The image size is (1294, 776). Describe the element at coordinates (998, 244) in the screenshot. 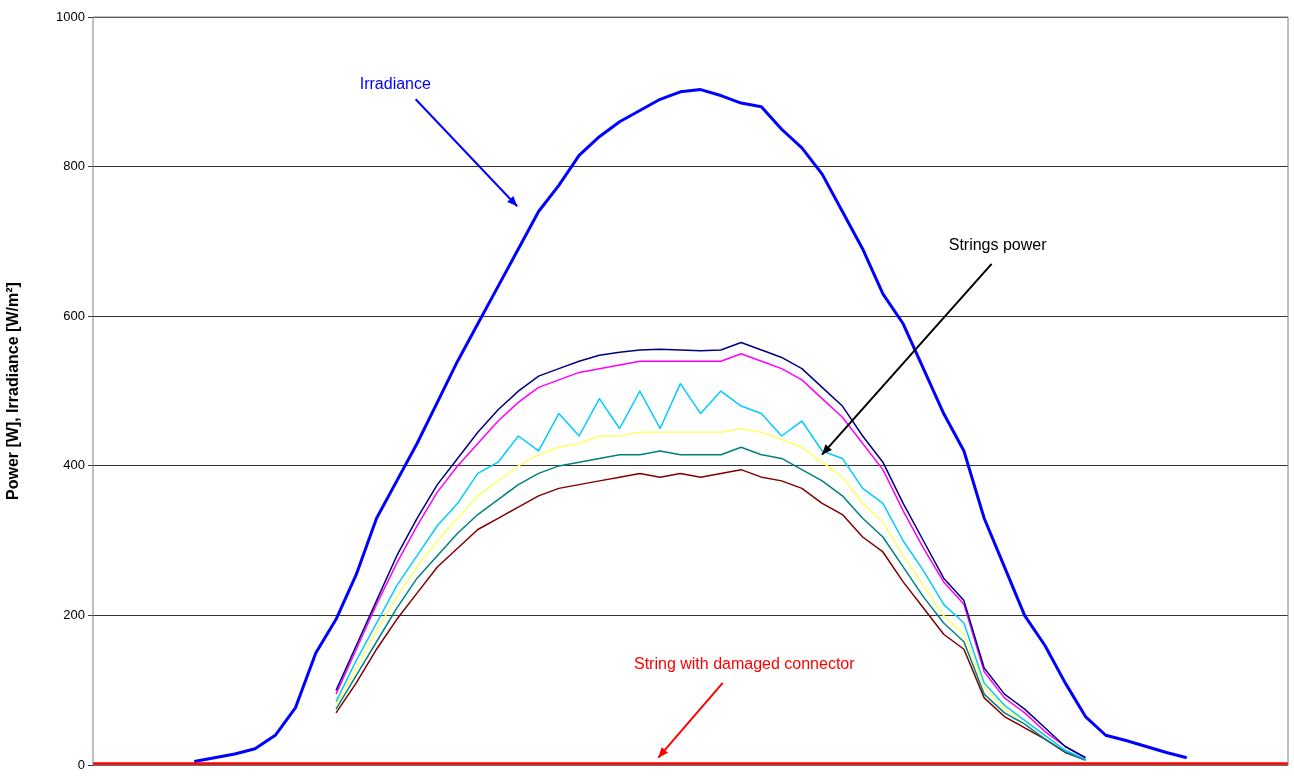

I see `annotation: Strings power` at that location.